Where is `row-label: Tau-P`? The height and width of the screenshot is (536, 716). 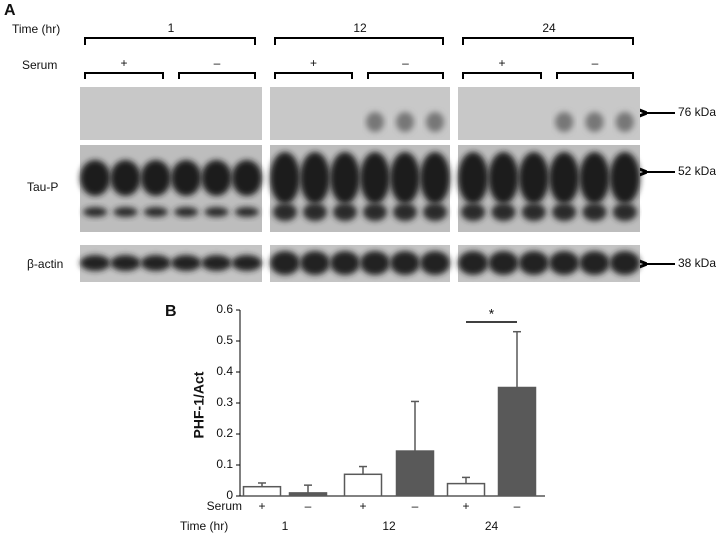 row-label: Tau-P is located at coordinates (42, 187).